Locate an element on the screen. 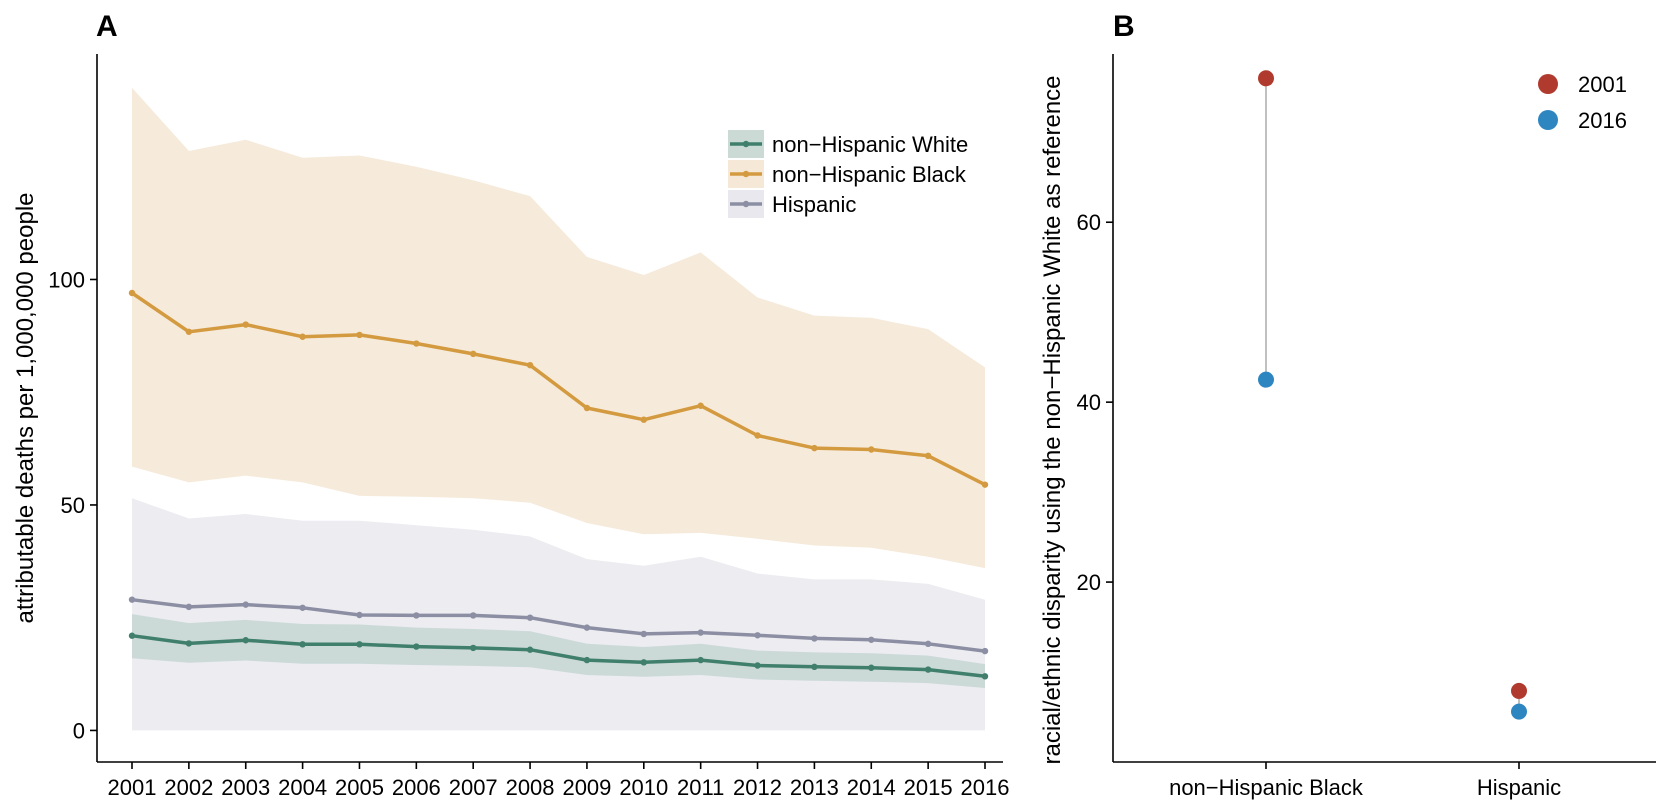 This screenshot has height=801, width=1656. x-tick-label: 2004 is located at coordinates (302, 787).